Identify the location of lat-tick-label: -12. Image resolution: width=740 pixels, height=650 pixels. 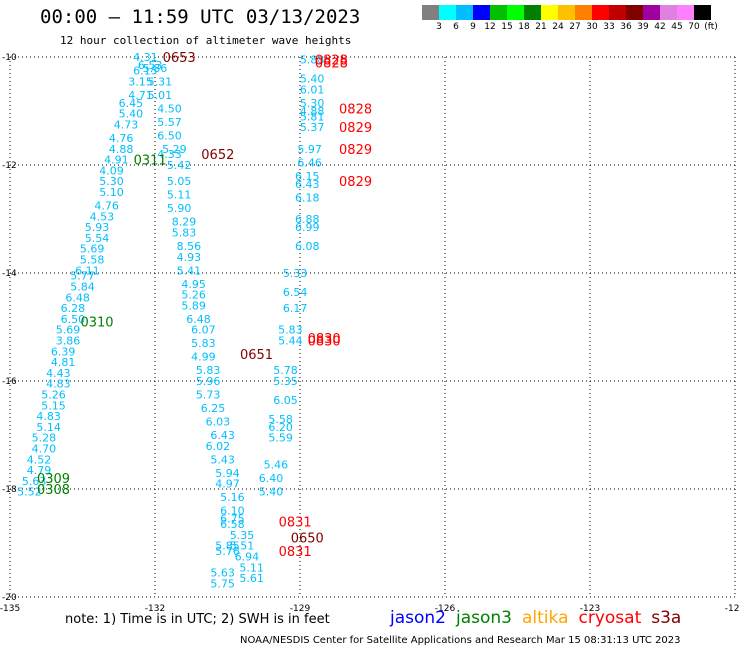
(9, 166).